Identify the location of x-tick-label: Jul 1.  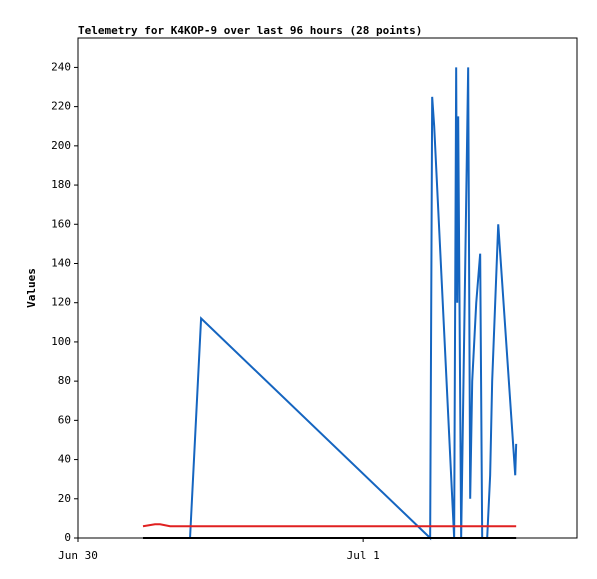
(363, 555).